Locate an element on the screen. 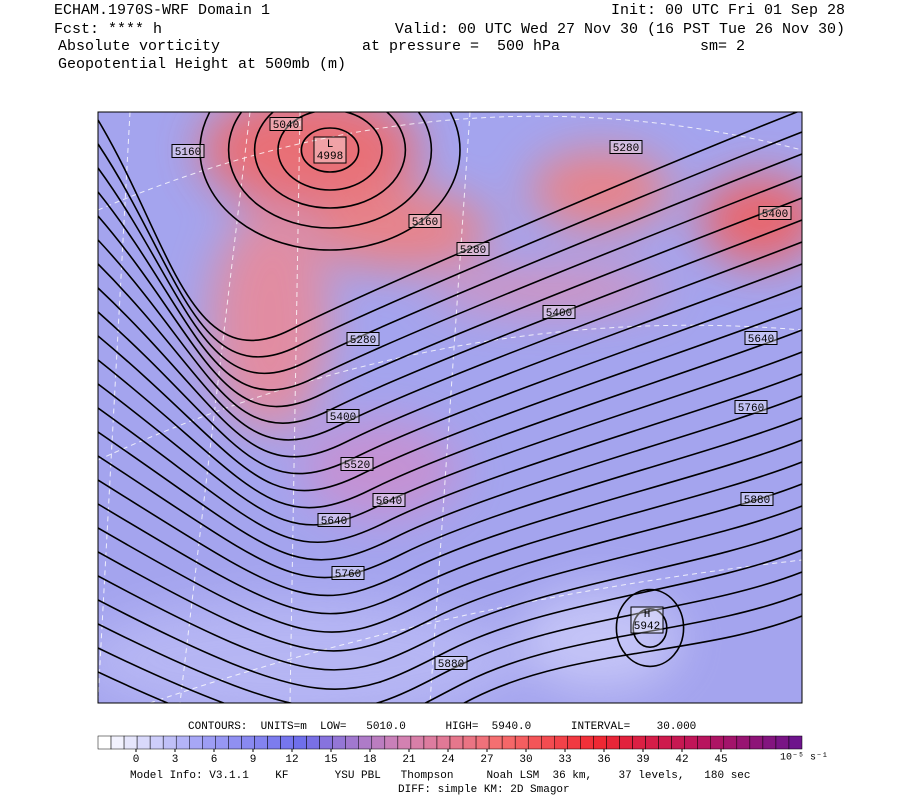 The height and width of the screenshot is (800, 900). contour-label: 5160 is located at coordinates (425, 223).